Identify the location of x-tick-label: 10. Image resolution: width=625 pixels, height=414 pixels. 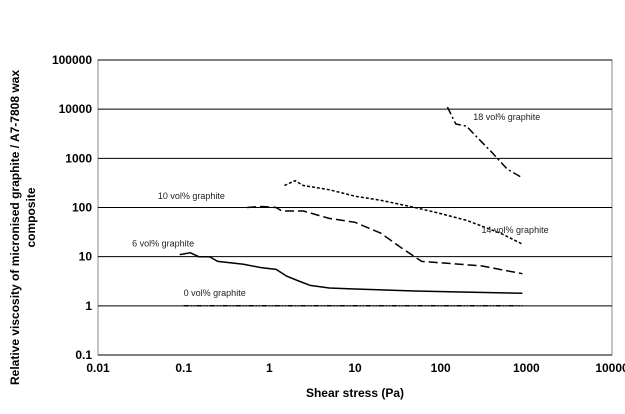
(355, 368).